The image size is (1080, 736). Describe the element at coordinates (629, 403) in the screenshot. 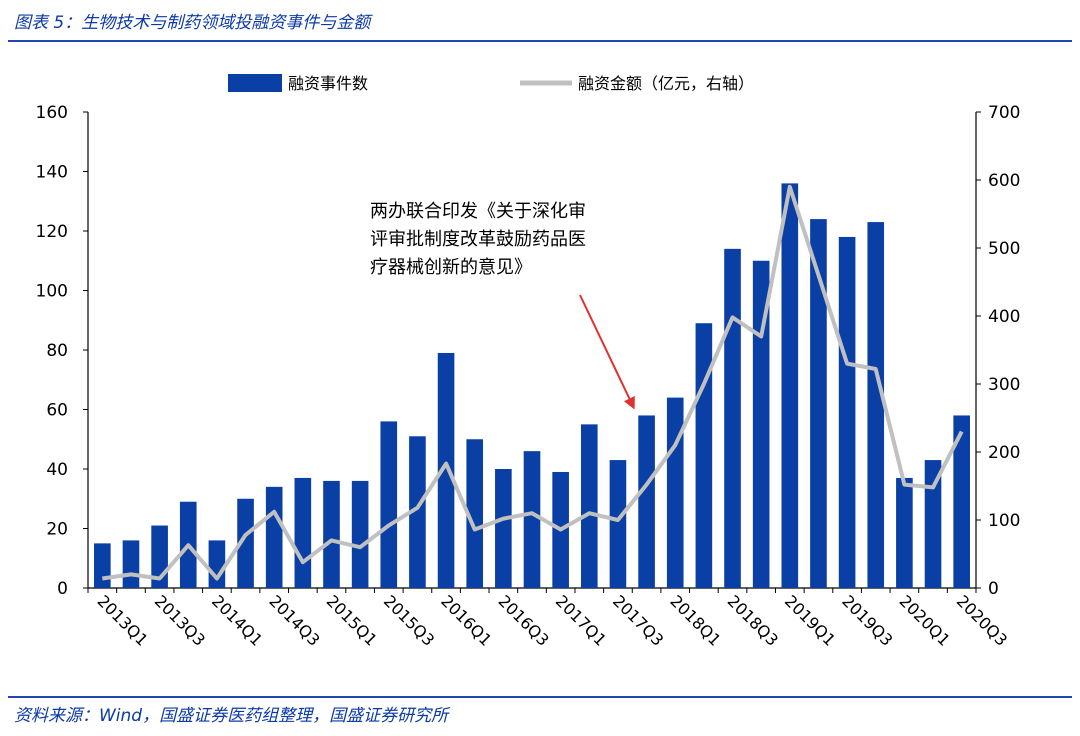

I see `annotation-arrowhead` at that location.